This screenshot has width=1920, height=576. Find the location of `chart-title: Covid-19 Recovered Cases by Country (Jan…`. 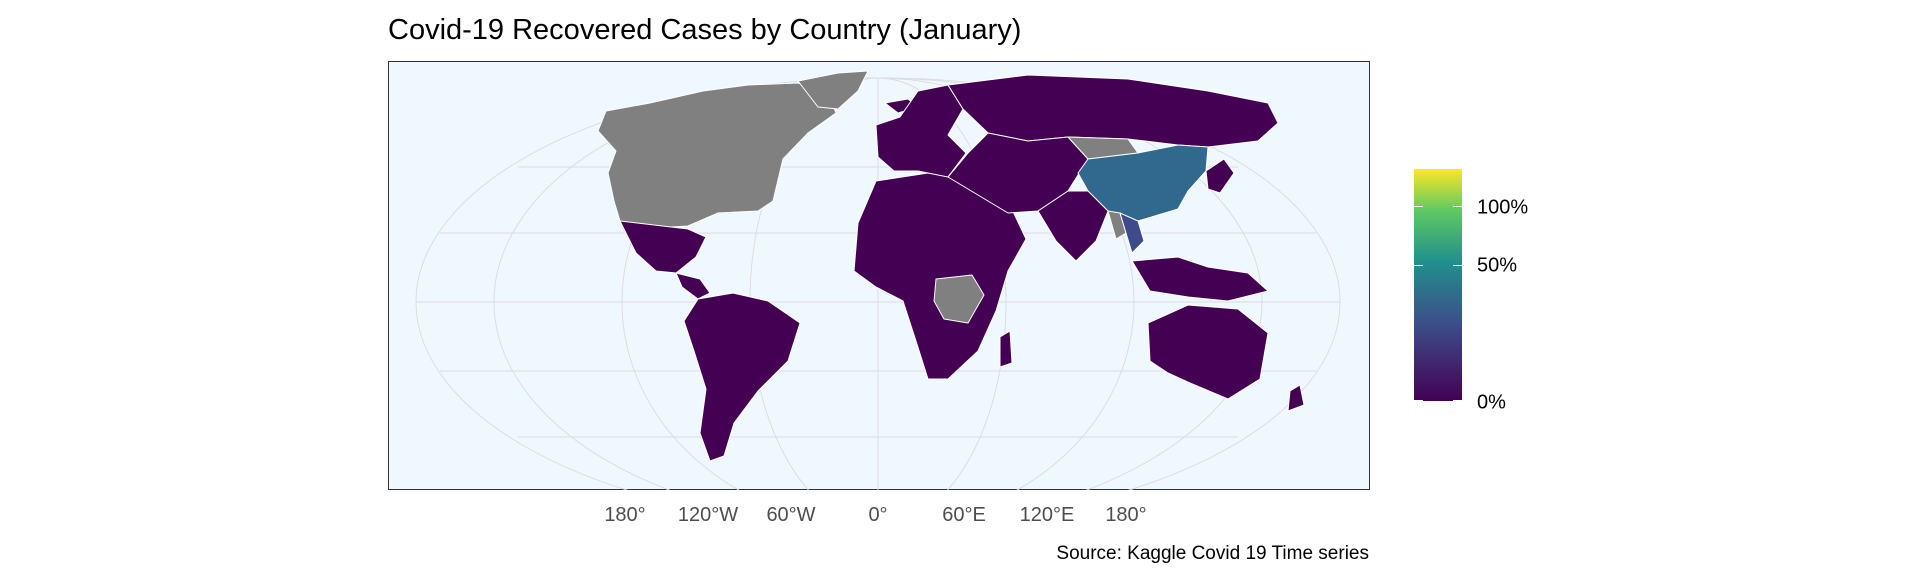

chart-title: Covid-19 Recovered Cases by Country (Jan… is located at coordinates (705, 30).